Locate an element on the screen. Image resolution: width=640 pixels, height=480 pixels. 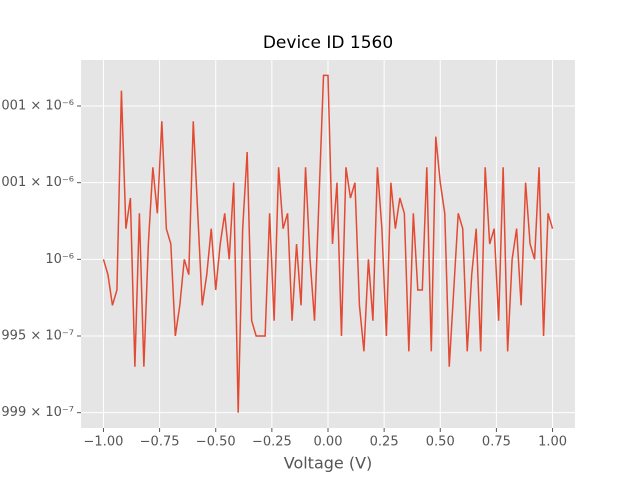
x-tick-label: 0.00 is located at coordinates (328, 442).